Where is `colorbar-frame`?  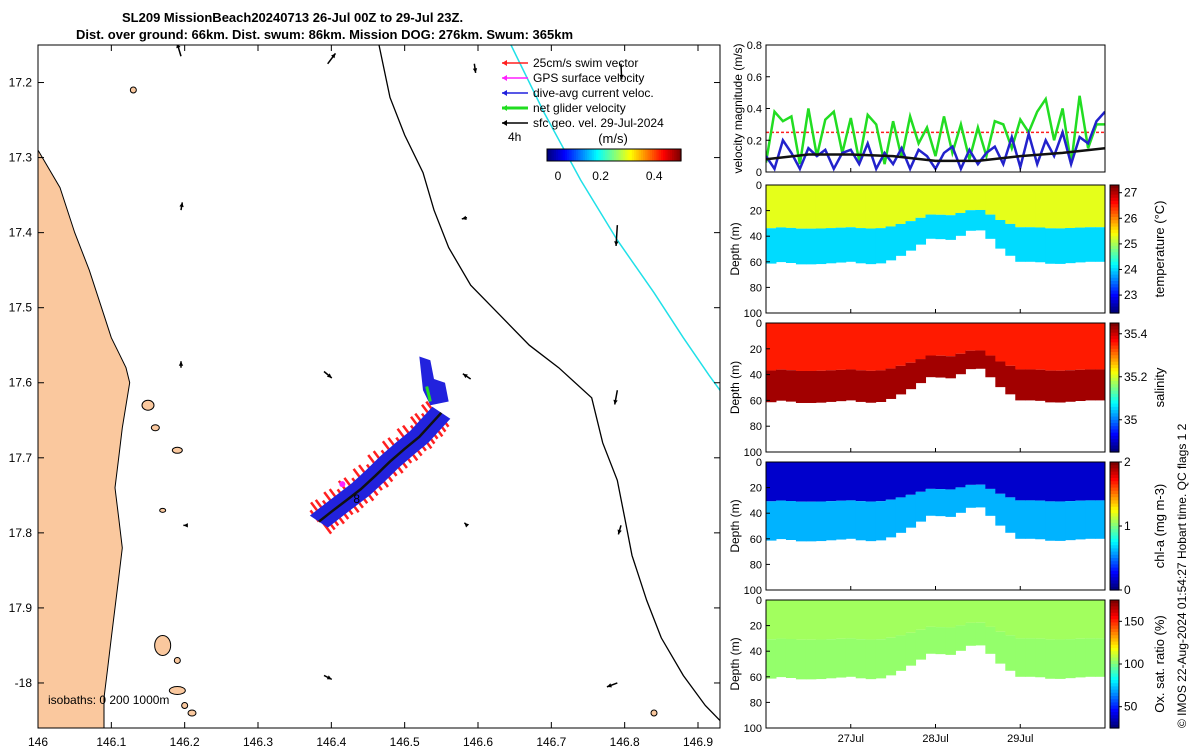
colorbar-frame is located at coordinates (1114, 249).